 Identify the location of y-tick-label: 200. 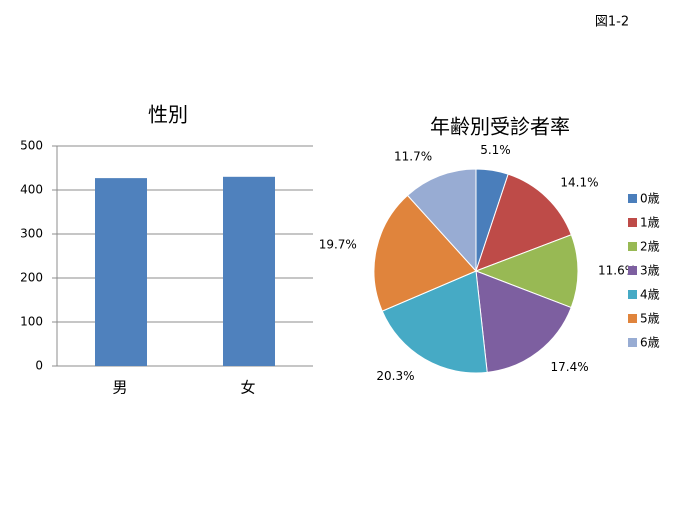
(31, 278).